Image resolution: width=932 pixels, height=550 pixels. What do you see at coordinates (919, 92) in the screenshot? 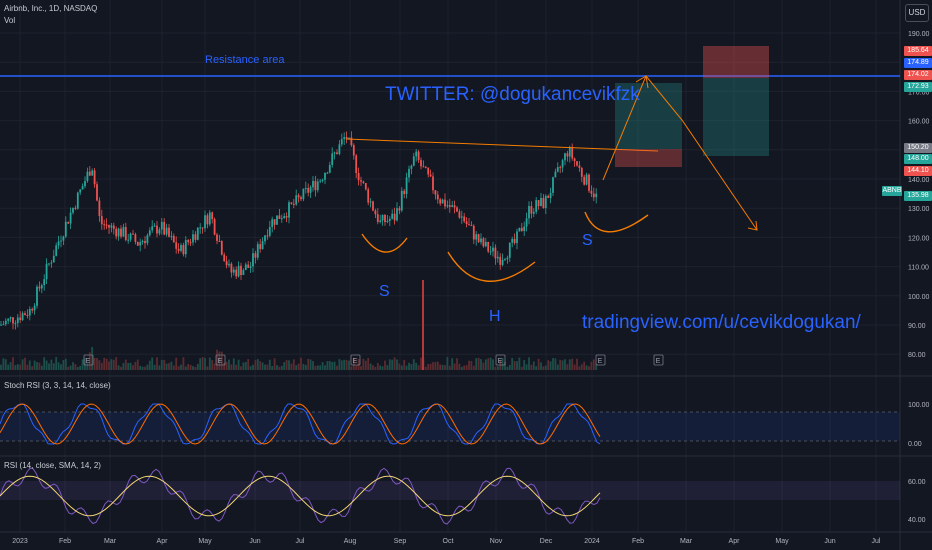
I see `price-tick: 170.00` at bounding box center [919, 92].